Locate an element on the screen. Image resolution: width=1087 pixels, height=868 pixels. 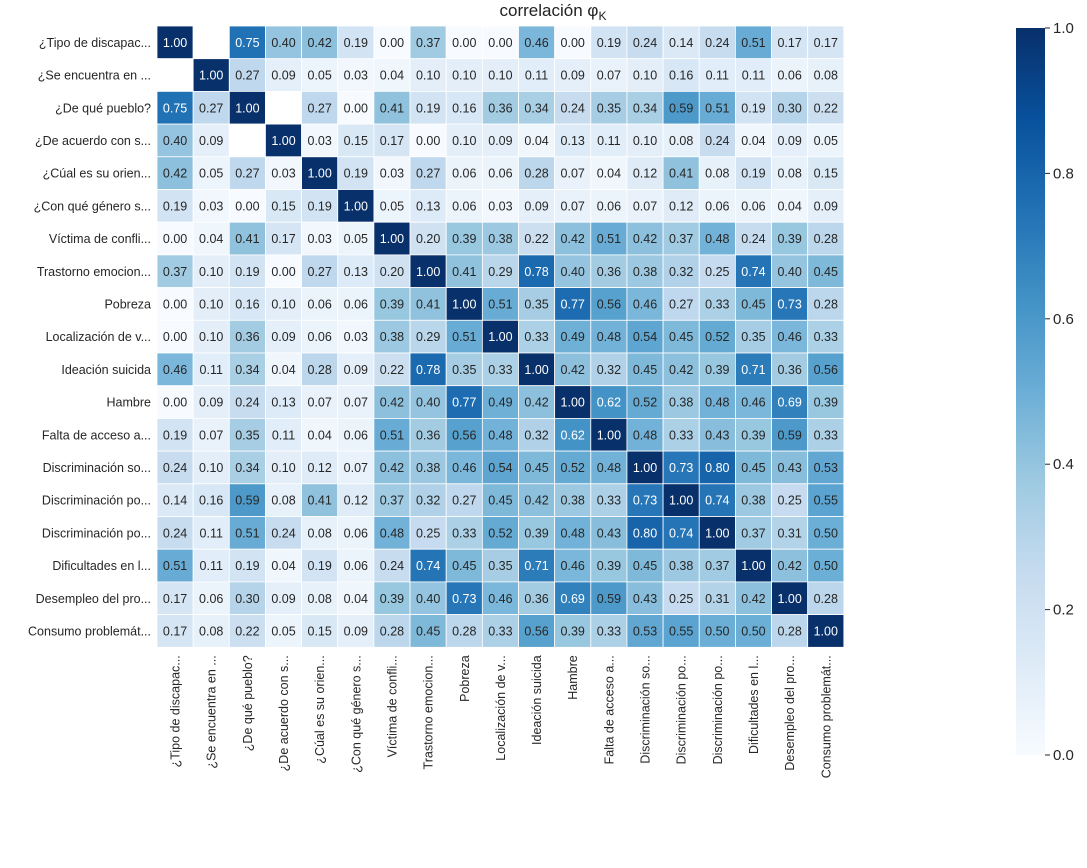
cell-value-label: 0.00 is located at coordinates (175, 403).